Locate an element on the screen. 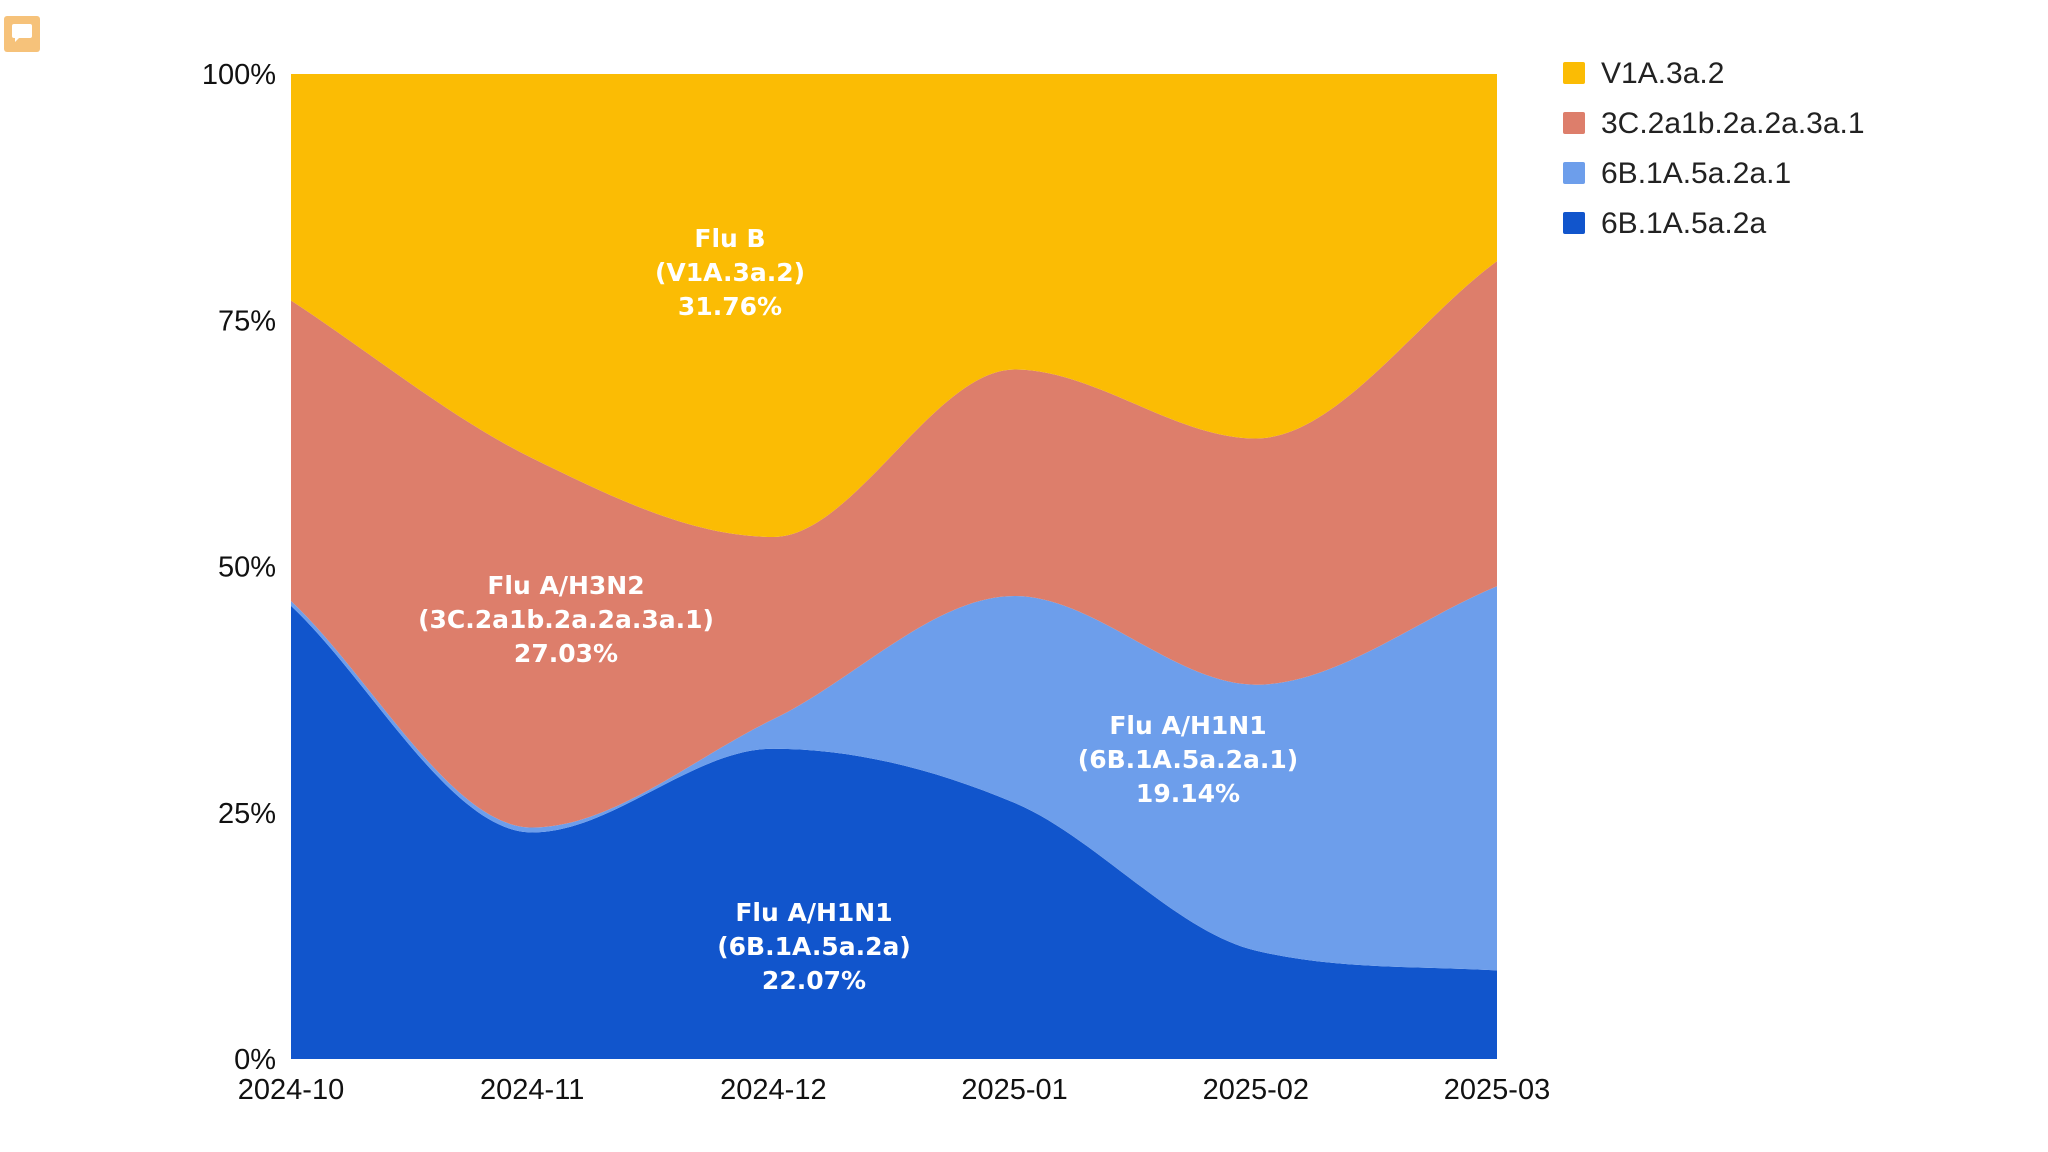 Image resolution: width=2048 pixels, height=1152 pixels. area-label-line: 19.14% is located at coordinates (1188, 793).